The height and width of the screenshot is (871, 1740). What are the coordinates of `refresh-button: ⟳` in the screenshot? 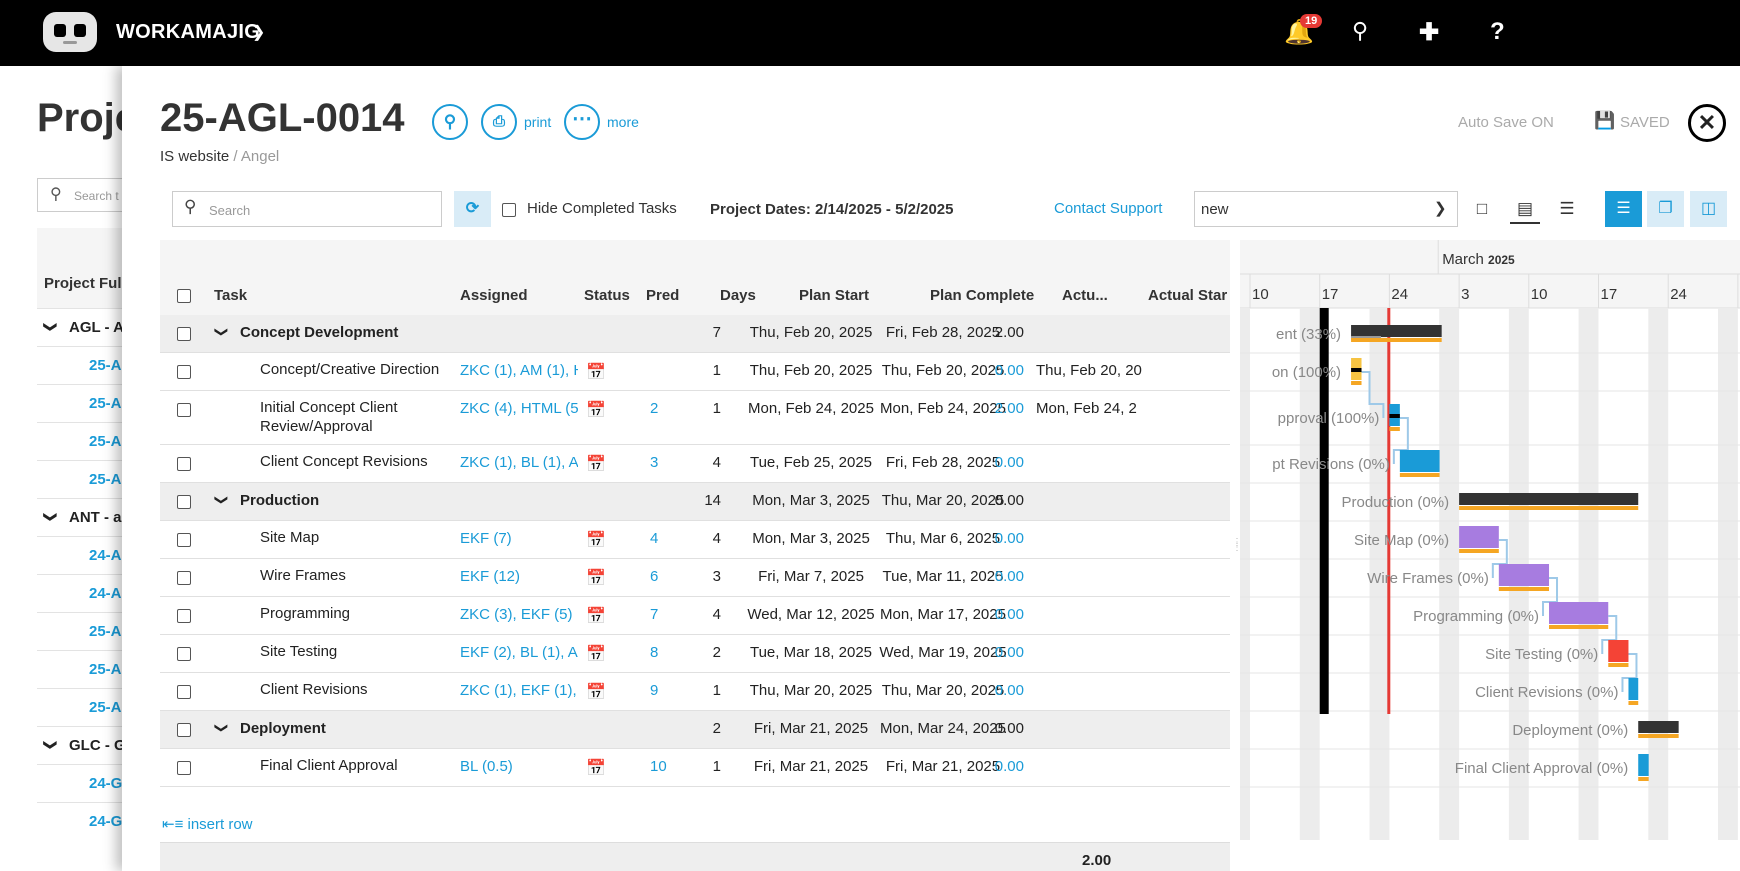 It's located at (472, 209).